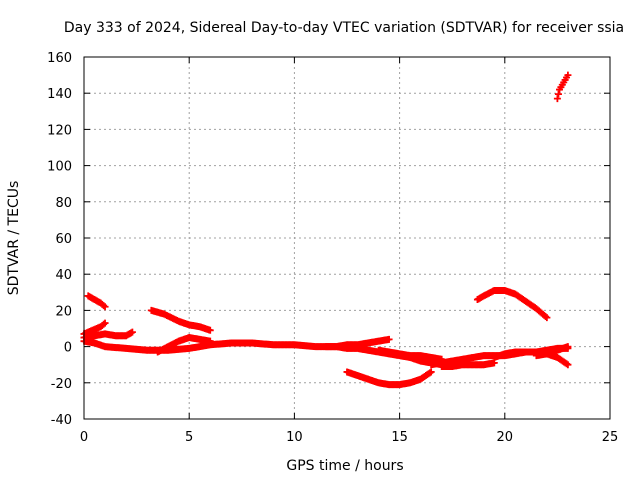 Image resolution: width=640 pixels, height=480 pixels. What do you see at coordinates (59, 58) in the screenshot?
I see `y-tick-label: 160` at bounding box center [59, 58].